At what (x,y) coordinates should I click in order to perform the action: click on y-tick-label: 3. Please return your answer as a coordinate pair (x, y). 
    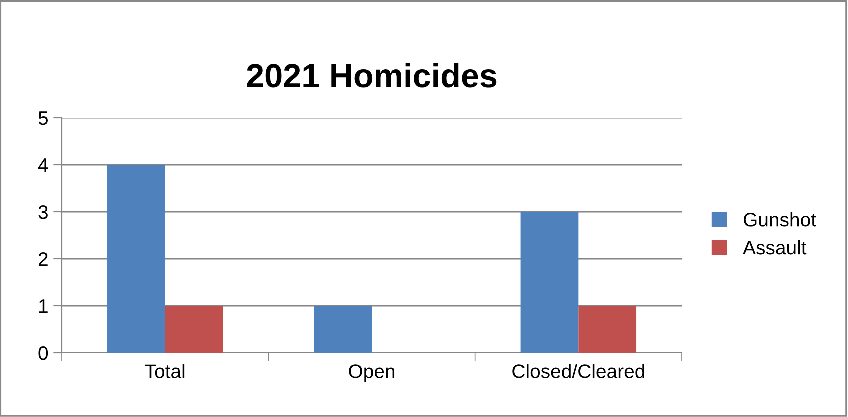
    Looking at the image, I should click on (43, 212).